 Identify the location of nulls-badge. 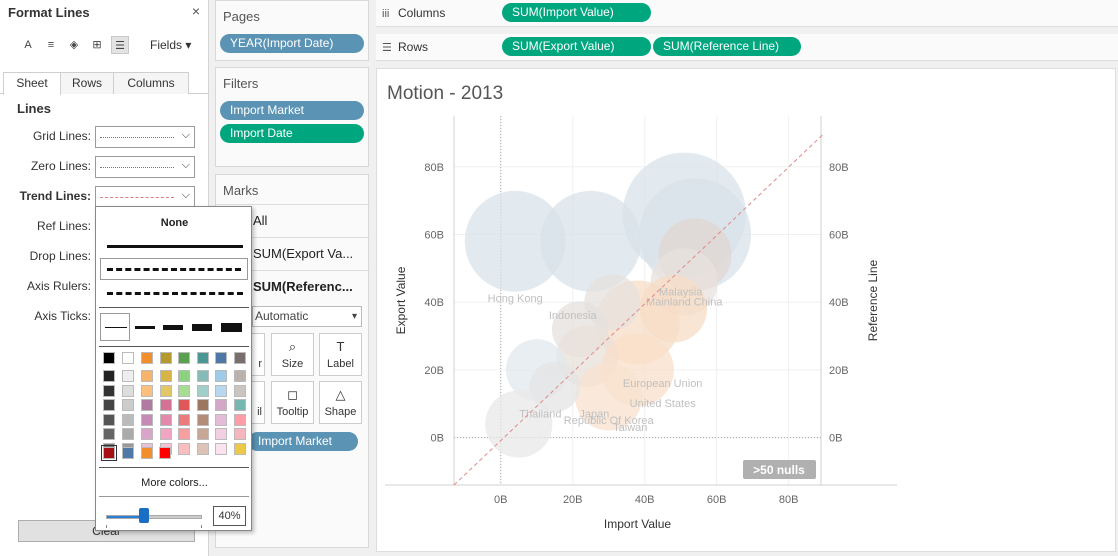
(779, 469).